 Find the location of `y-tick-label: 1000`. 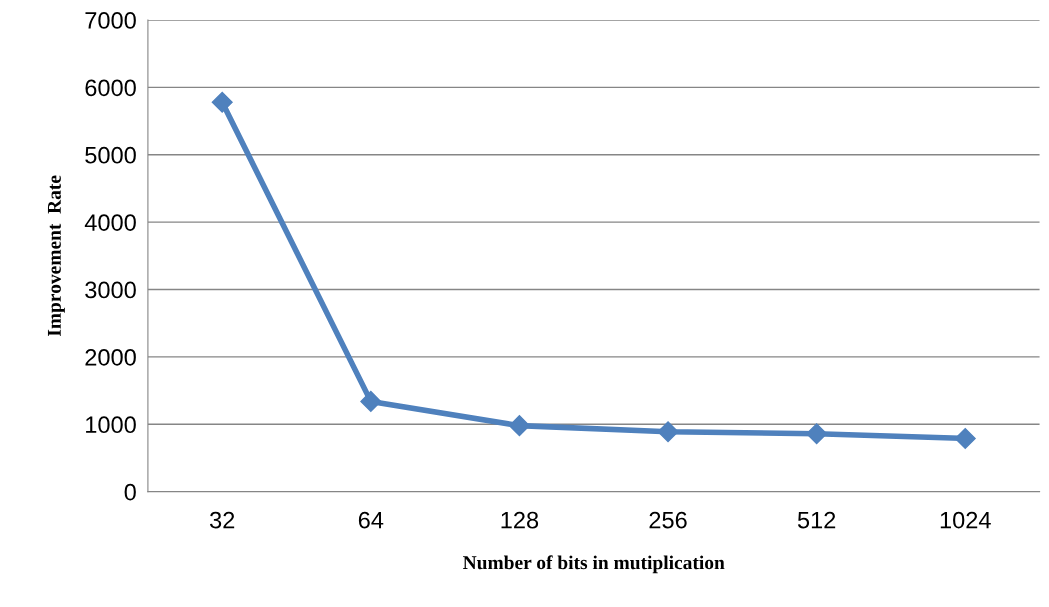

y-tick-label: 1000 is located at coordinates (111, 425).